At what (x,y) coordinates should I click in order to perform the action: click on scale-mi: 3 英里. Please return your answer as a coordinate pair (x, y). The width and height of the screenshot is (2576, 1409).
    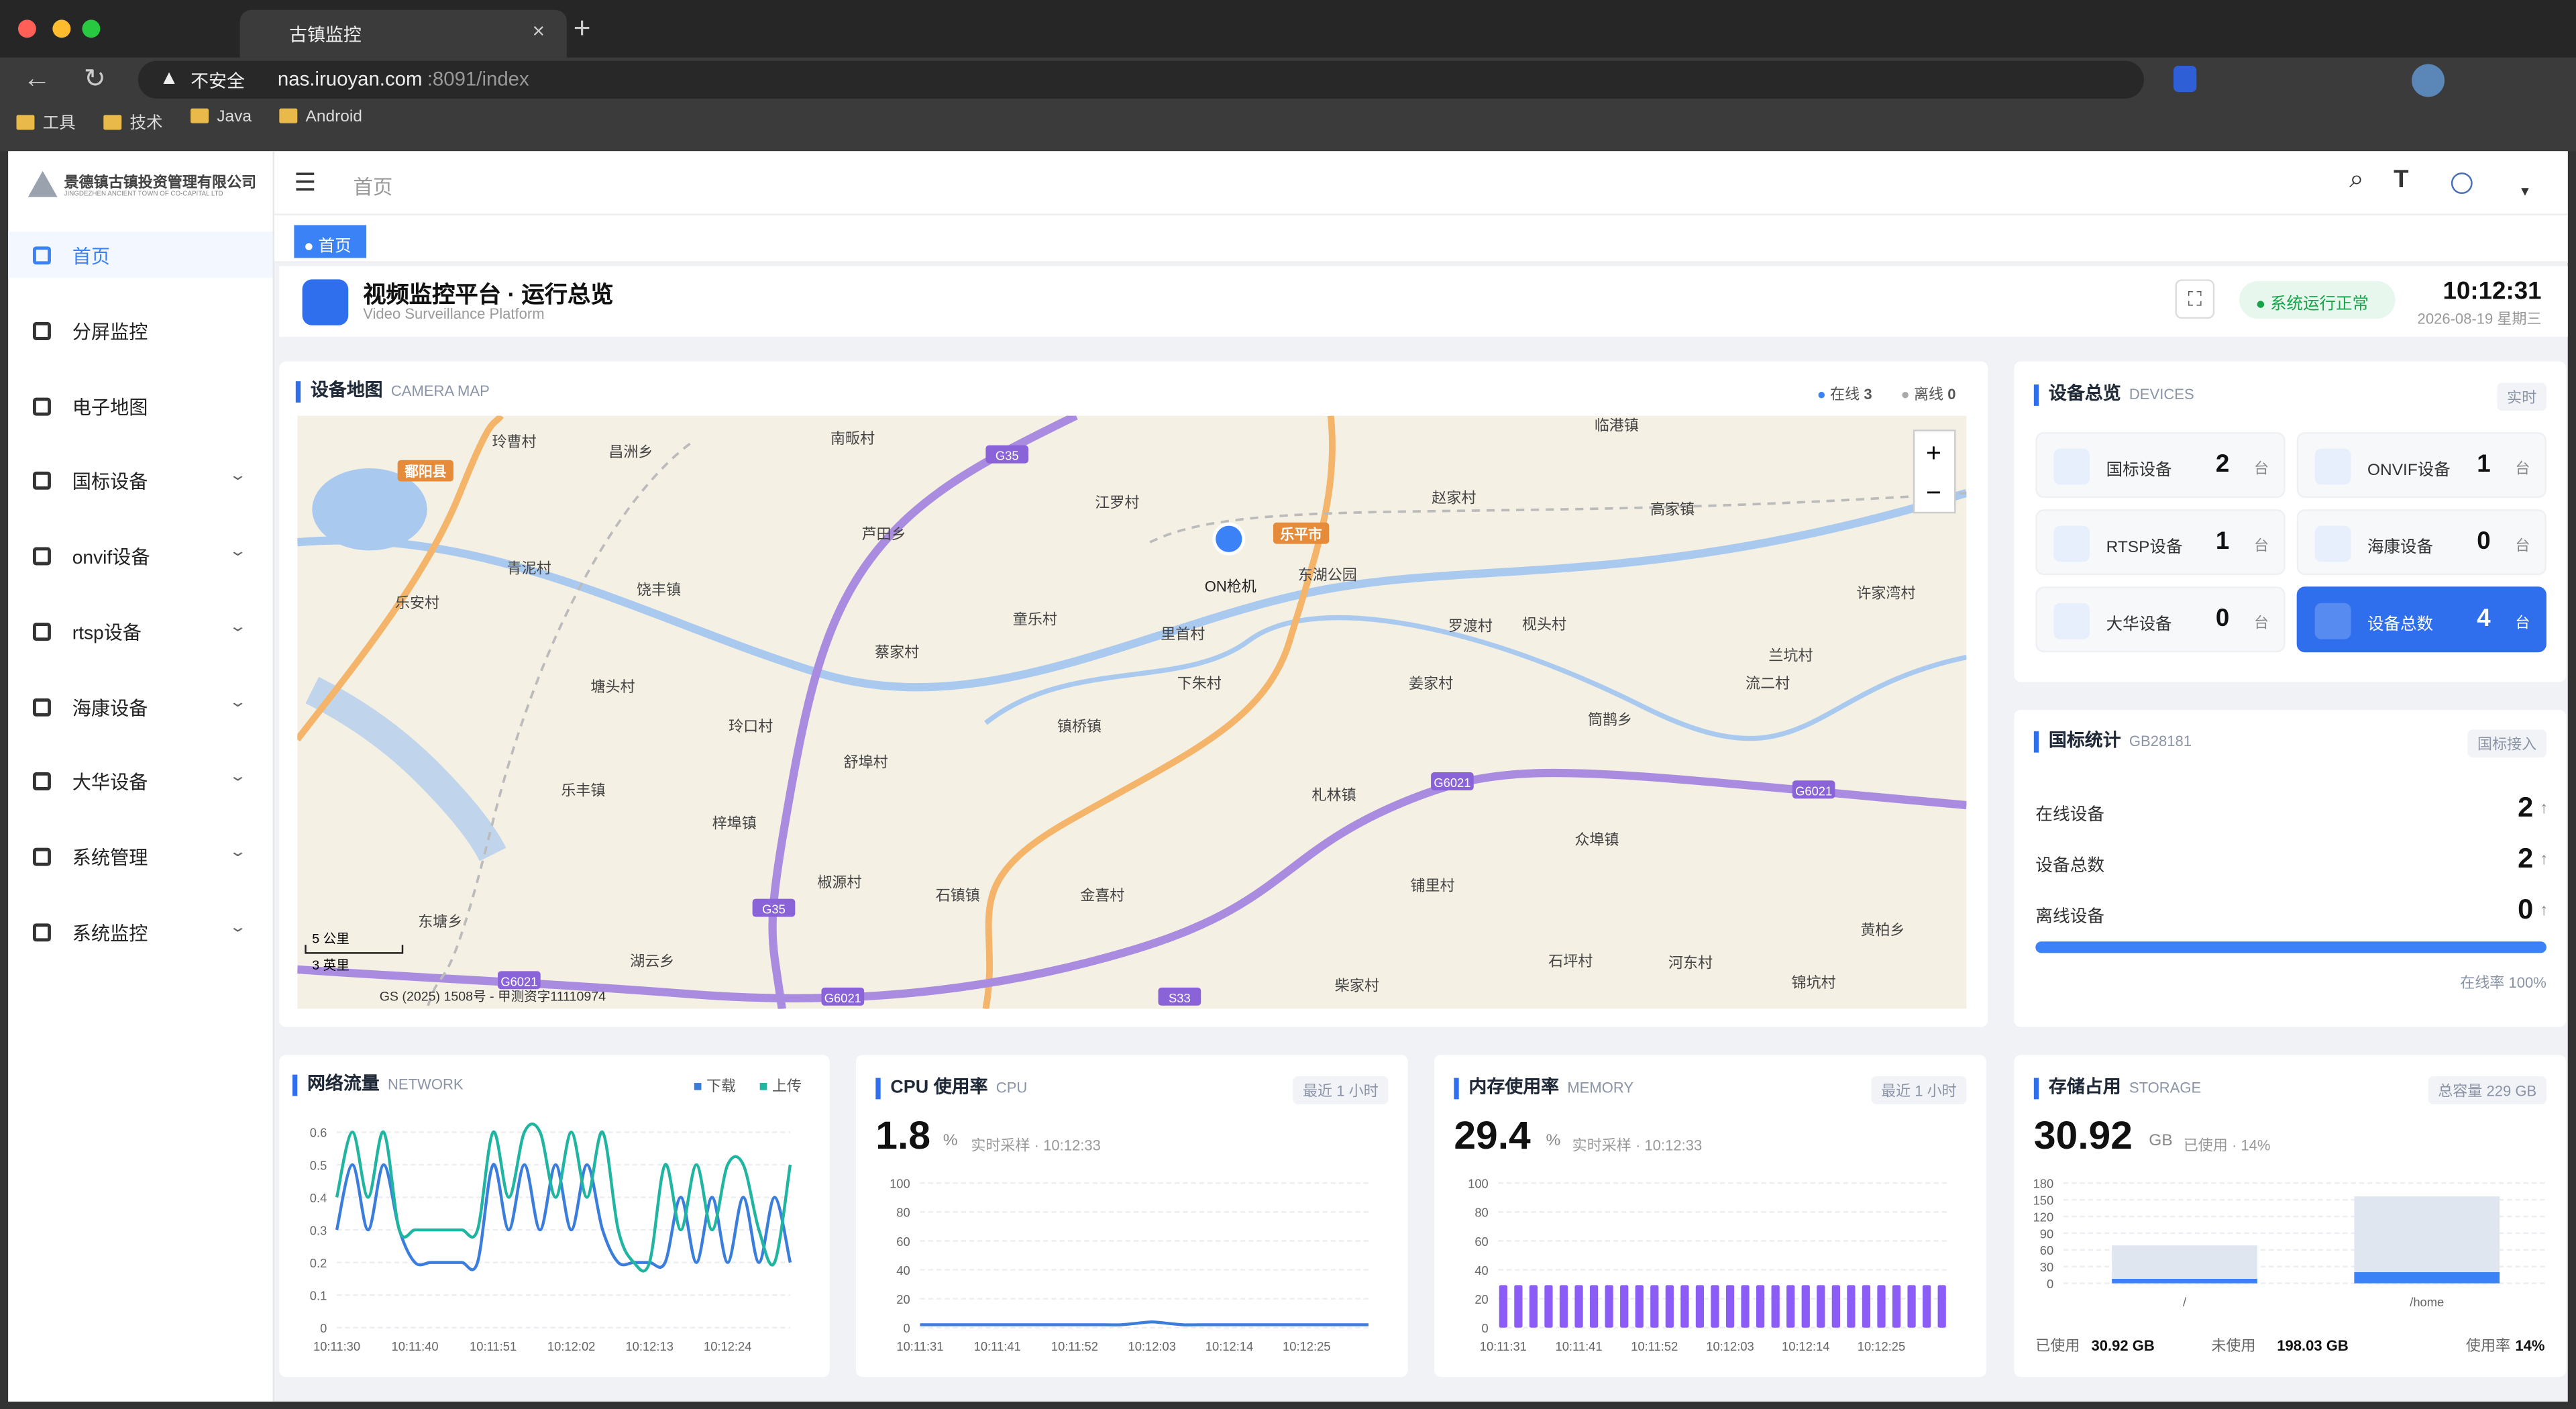
    Looking at the image, I should click on (330, 965).